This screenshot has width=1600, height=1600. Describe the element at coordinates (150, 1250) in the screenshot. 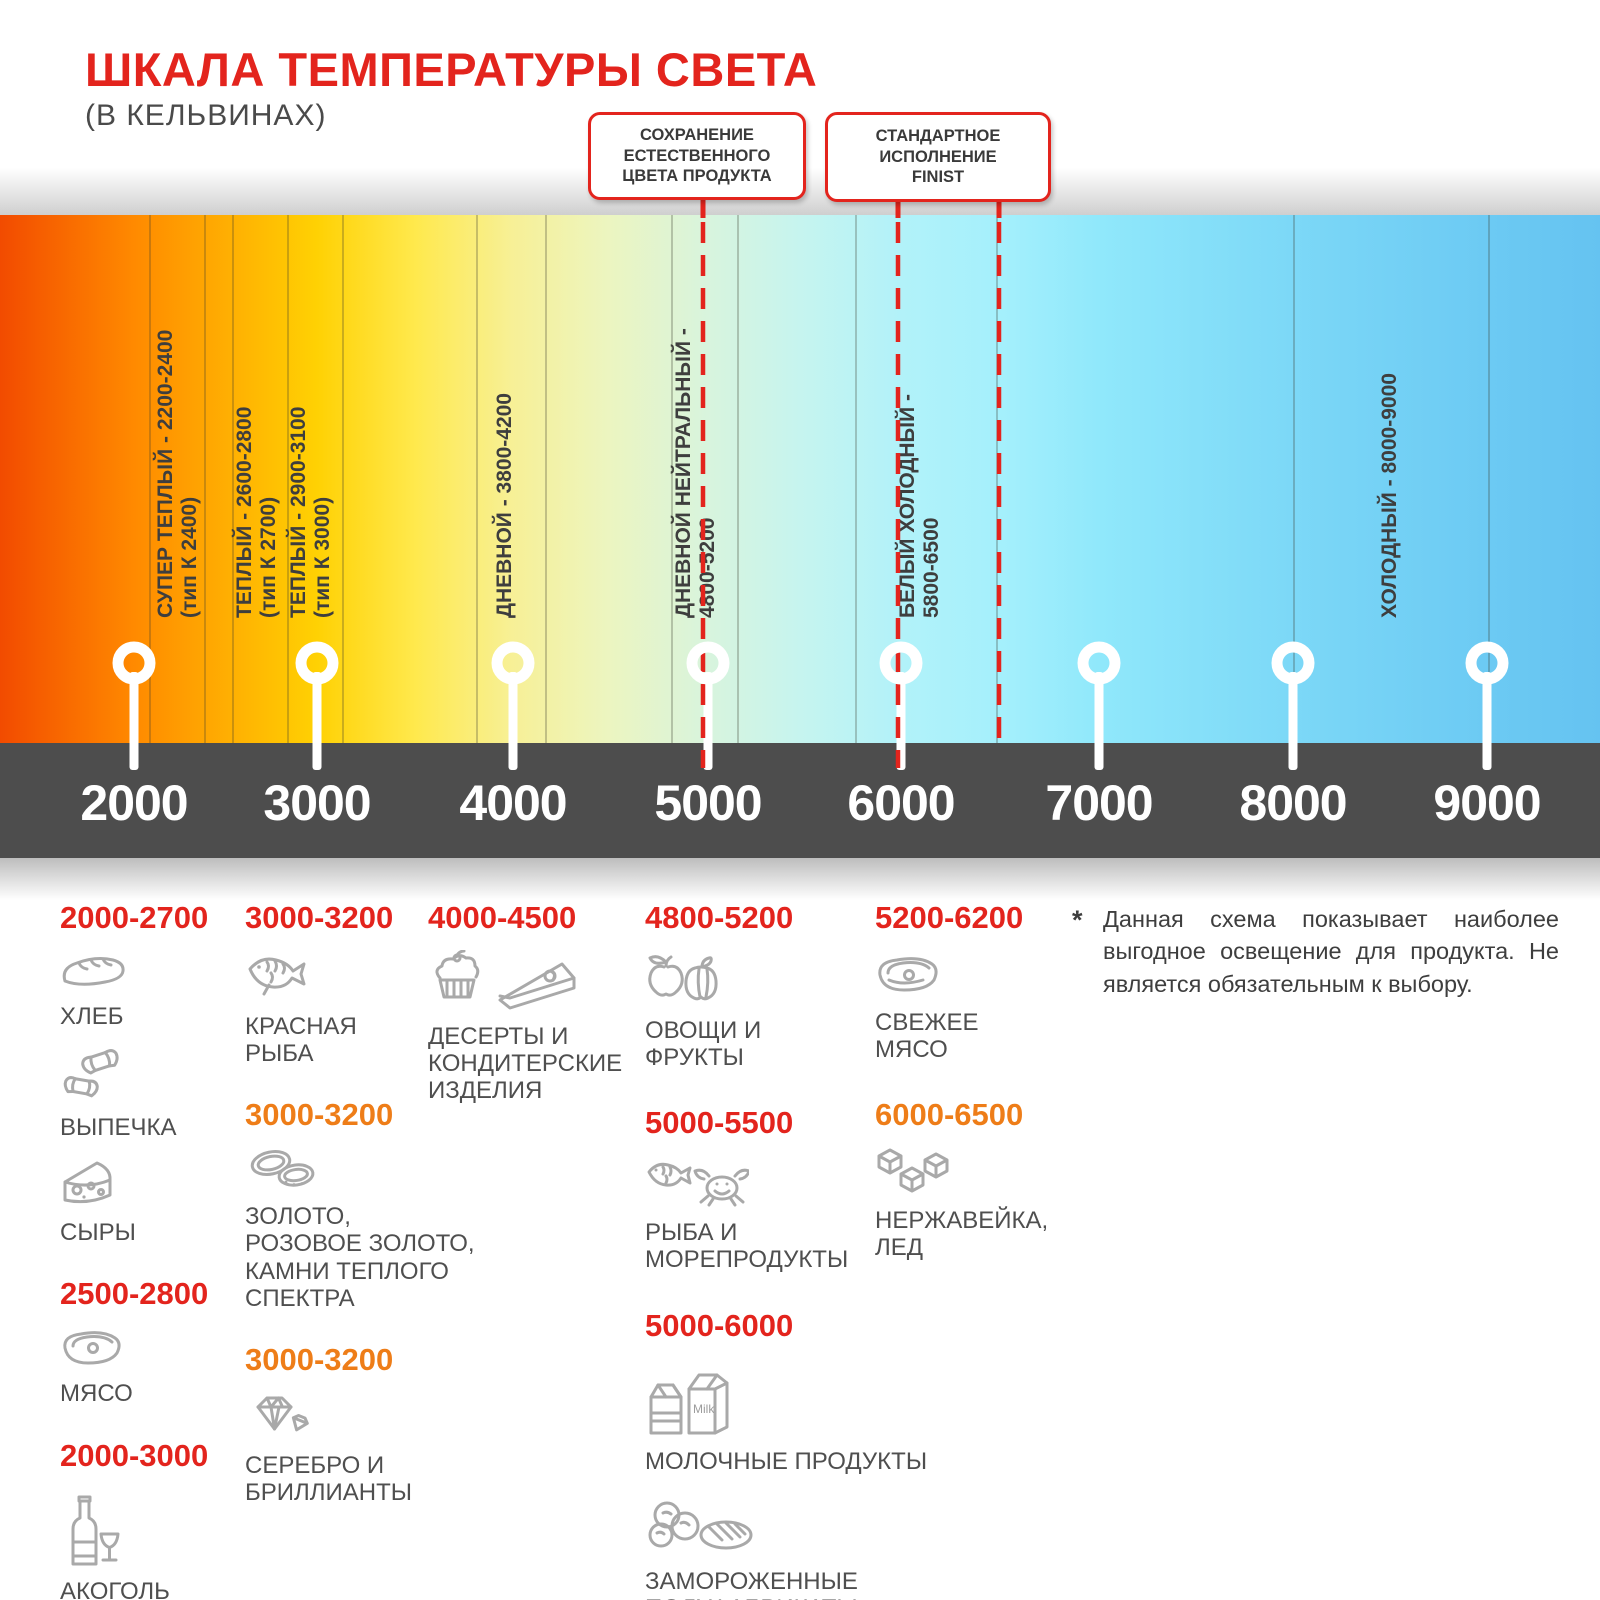

I see `category-column-1: 2000-2700 ХЛЕБ ВЫПЕЧКА` at that location.